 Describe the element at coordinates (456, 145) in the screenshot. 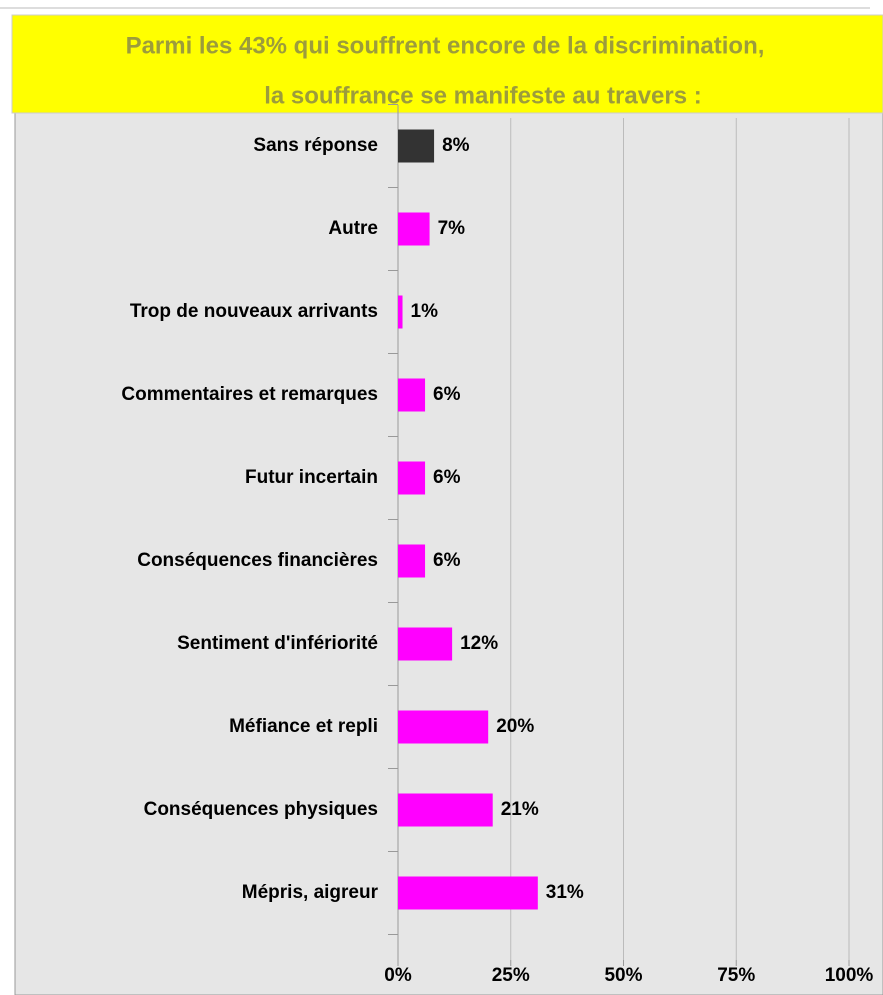

I see `value-label: 8%` at that location.